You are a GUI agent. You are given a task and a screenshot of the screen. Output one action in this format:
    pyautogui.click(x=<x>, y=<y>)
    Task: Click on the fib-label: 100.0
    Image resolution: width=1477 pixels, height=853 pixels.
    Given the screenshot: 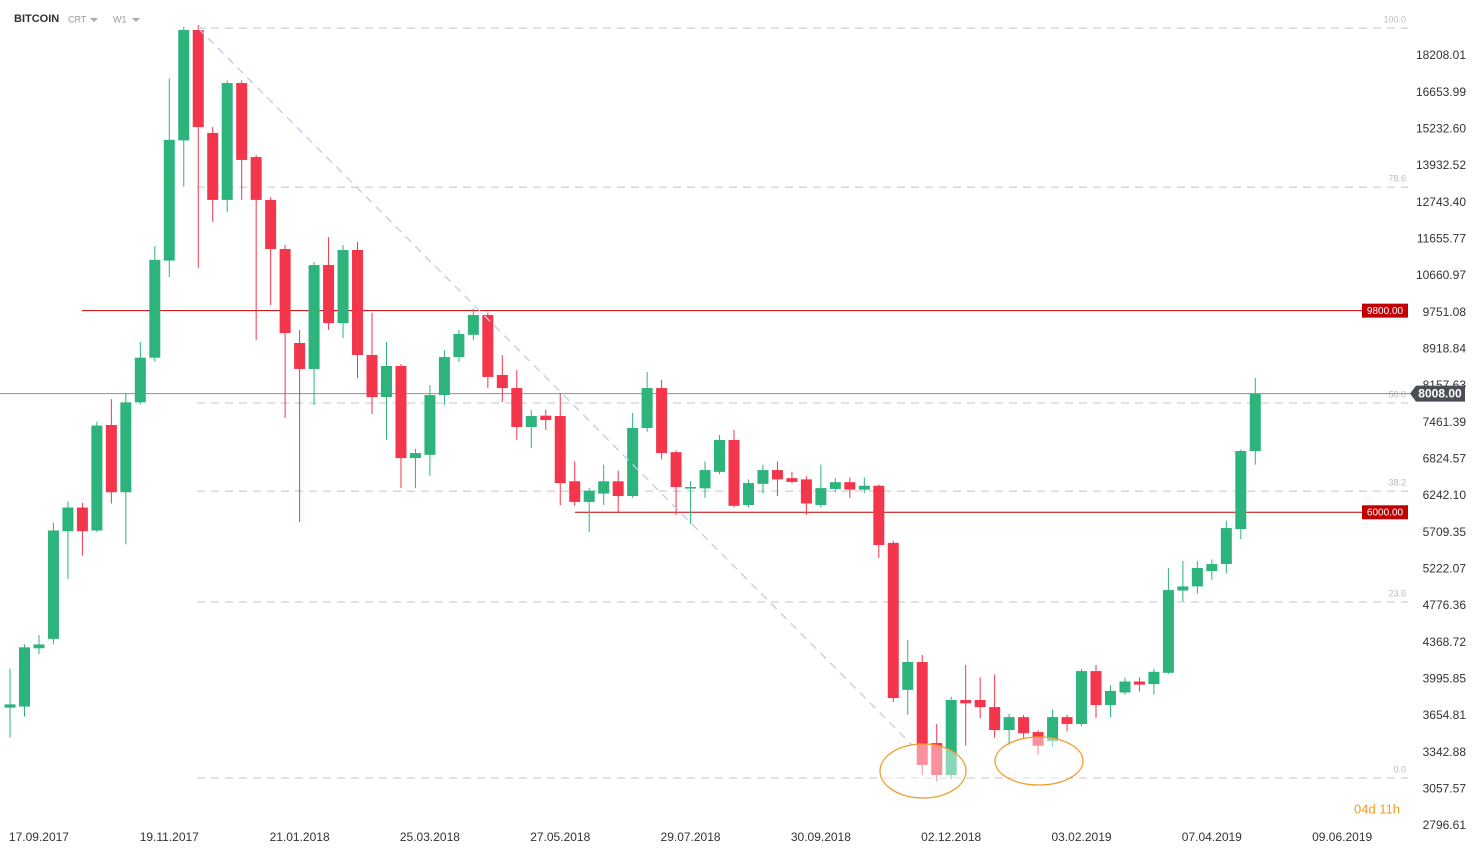 What is the action you would take?
    pyautogui.click(x=1394, y=19)
    